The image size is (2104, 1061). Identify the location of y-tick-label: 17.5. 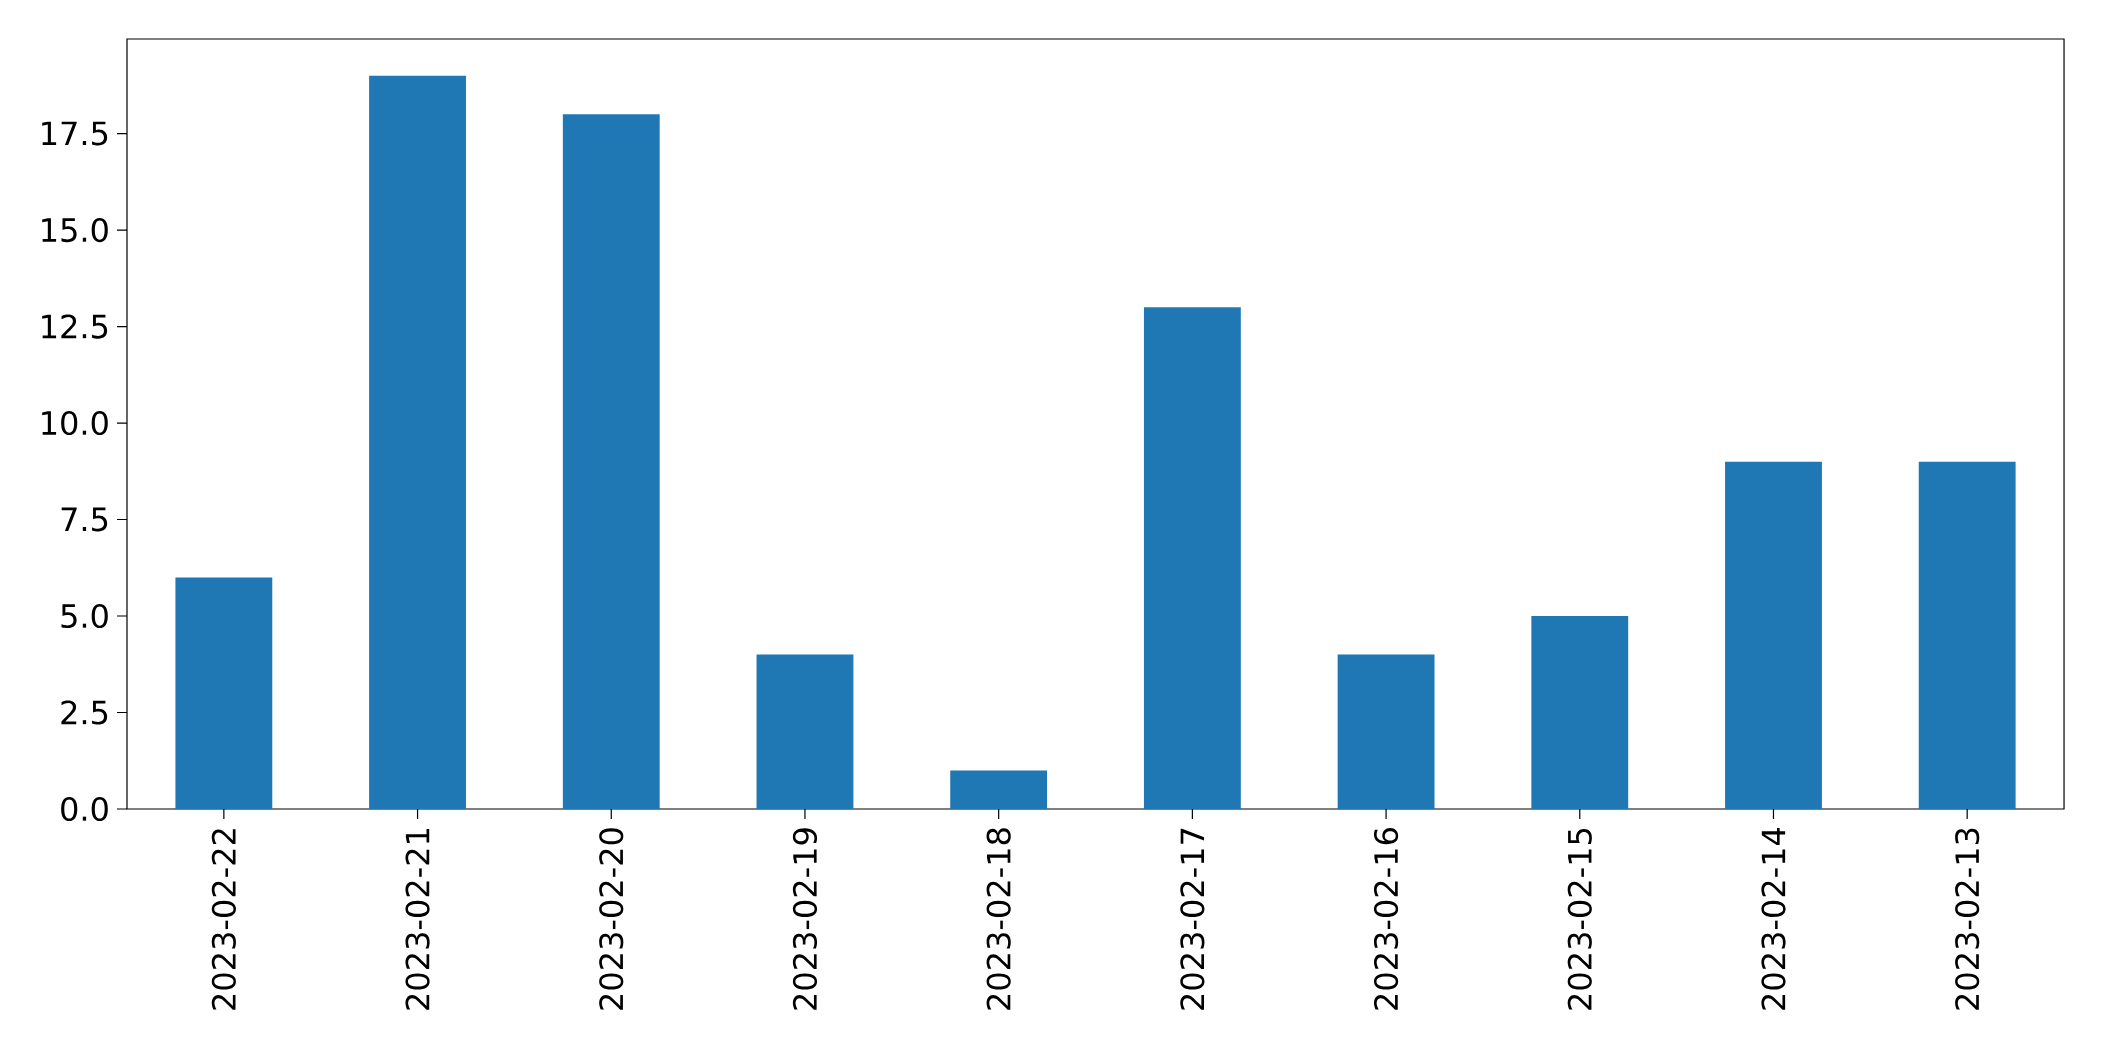
(75, 133).